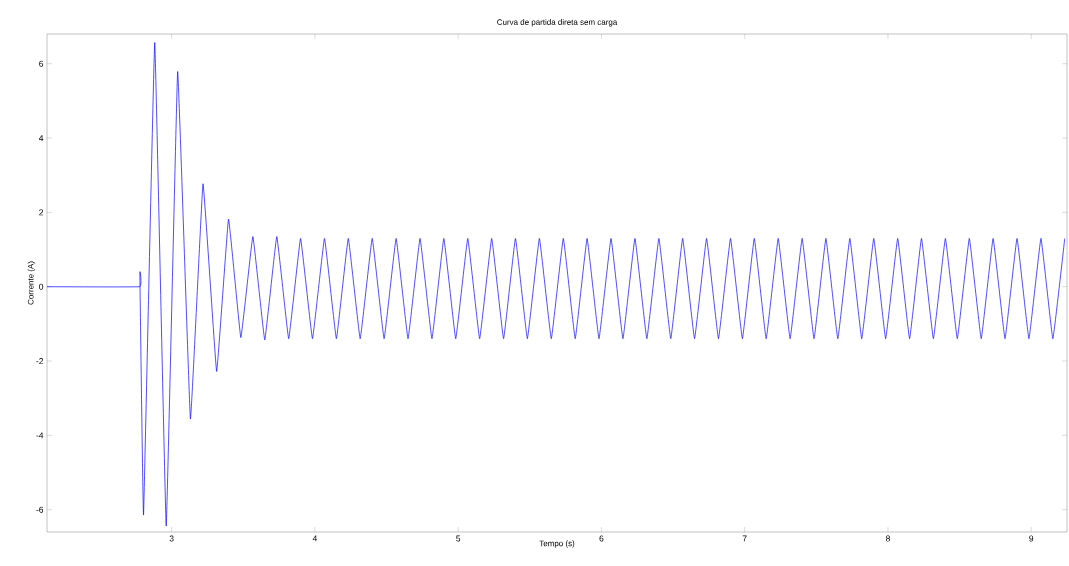 This screenshot has height=566, width=1069. What do you see at coordinates (40, 435) in the screenshot?
I see `y-tick-label: -4` at bounding box center [40, 435].